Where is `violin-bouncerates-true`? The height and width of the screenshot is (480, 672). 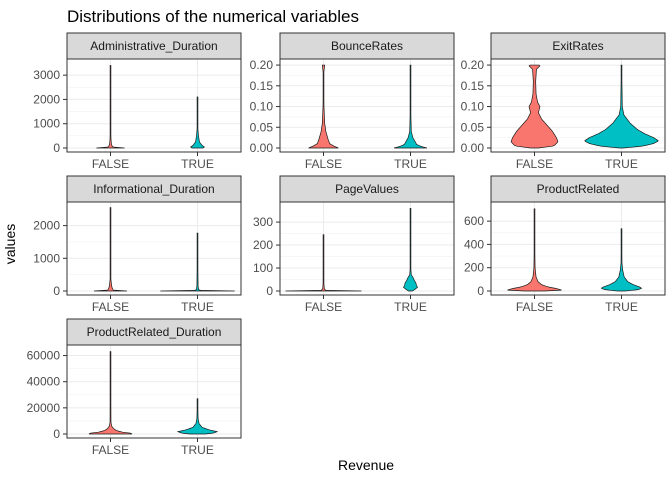
violin-bouncerates-true is located at coordinates (410, 106).